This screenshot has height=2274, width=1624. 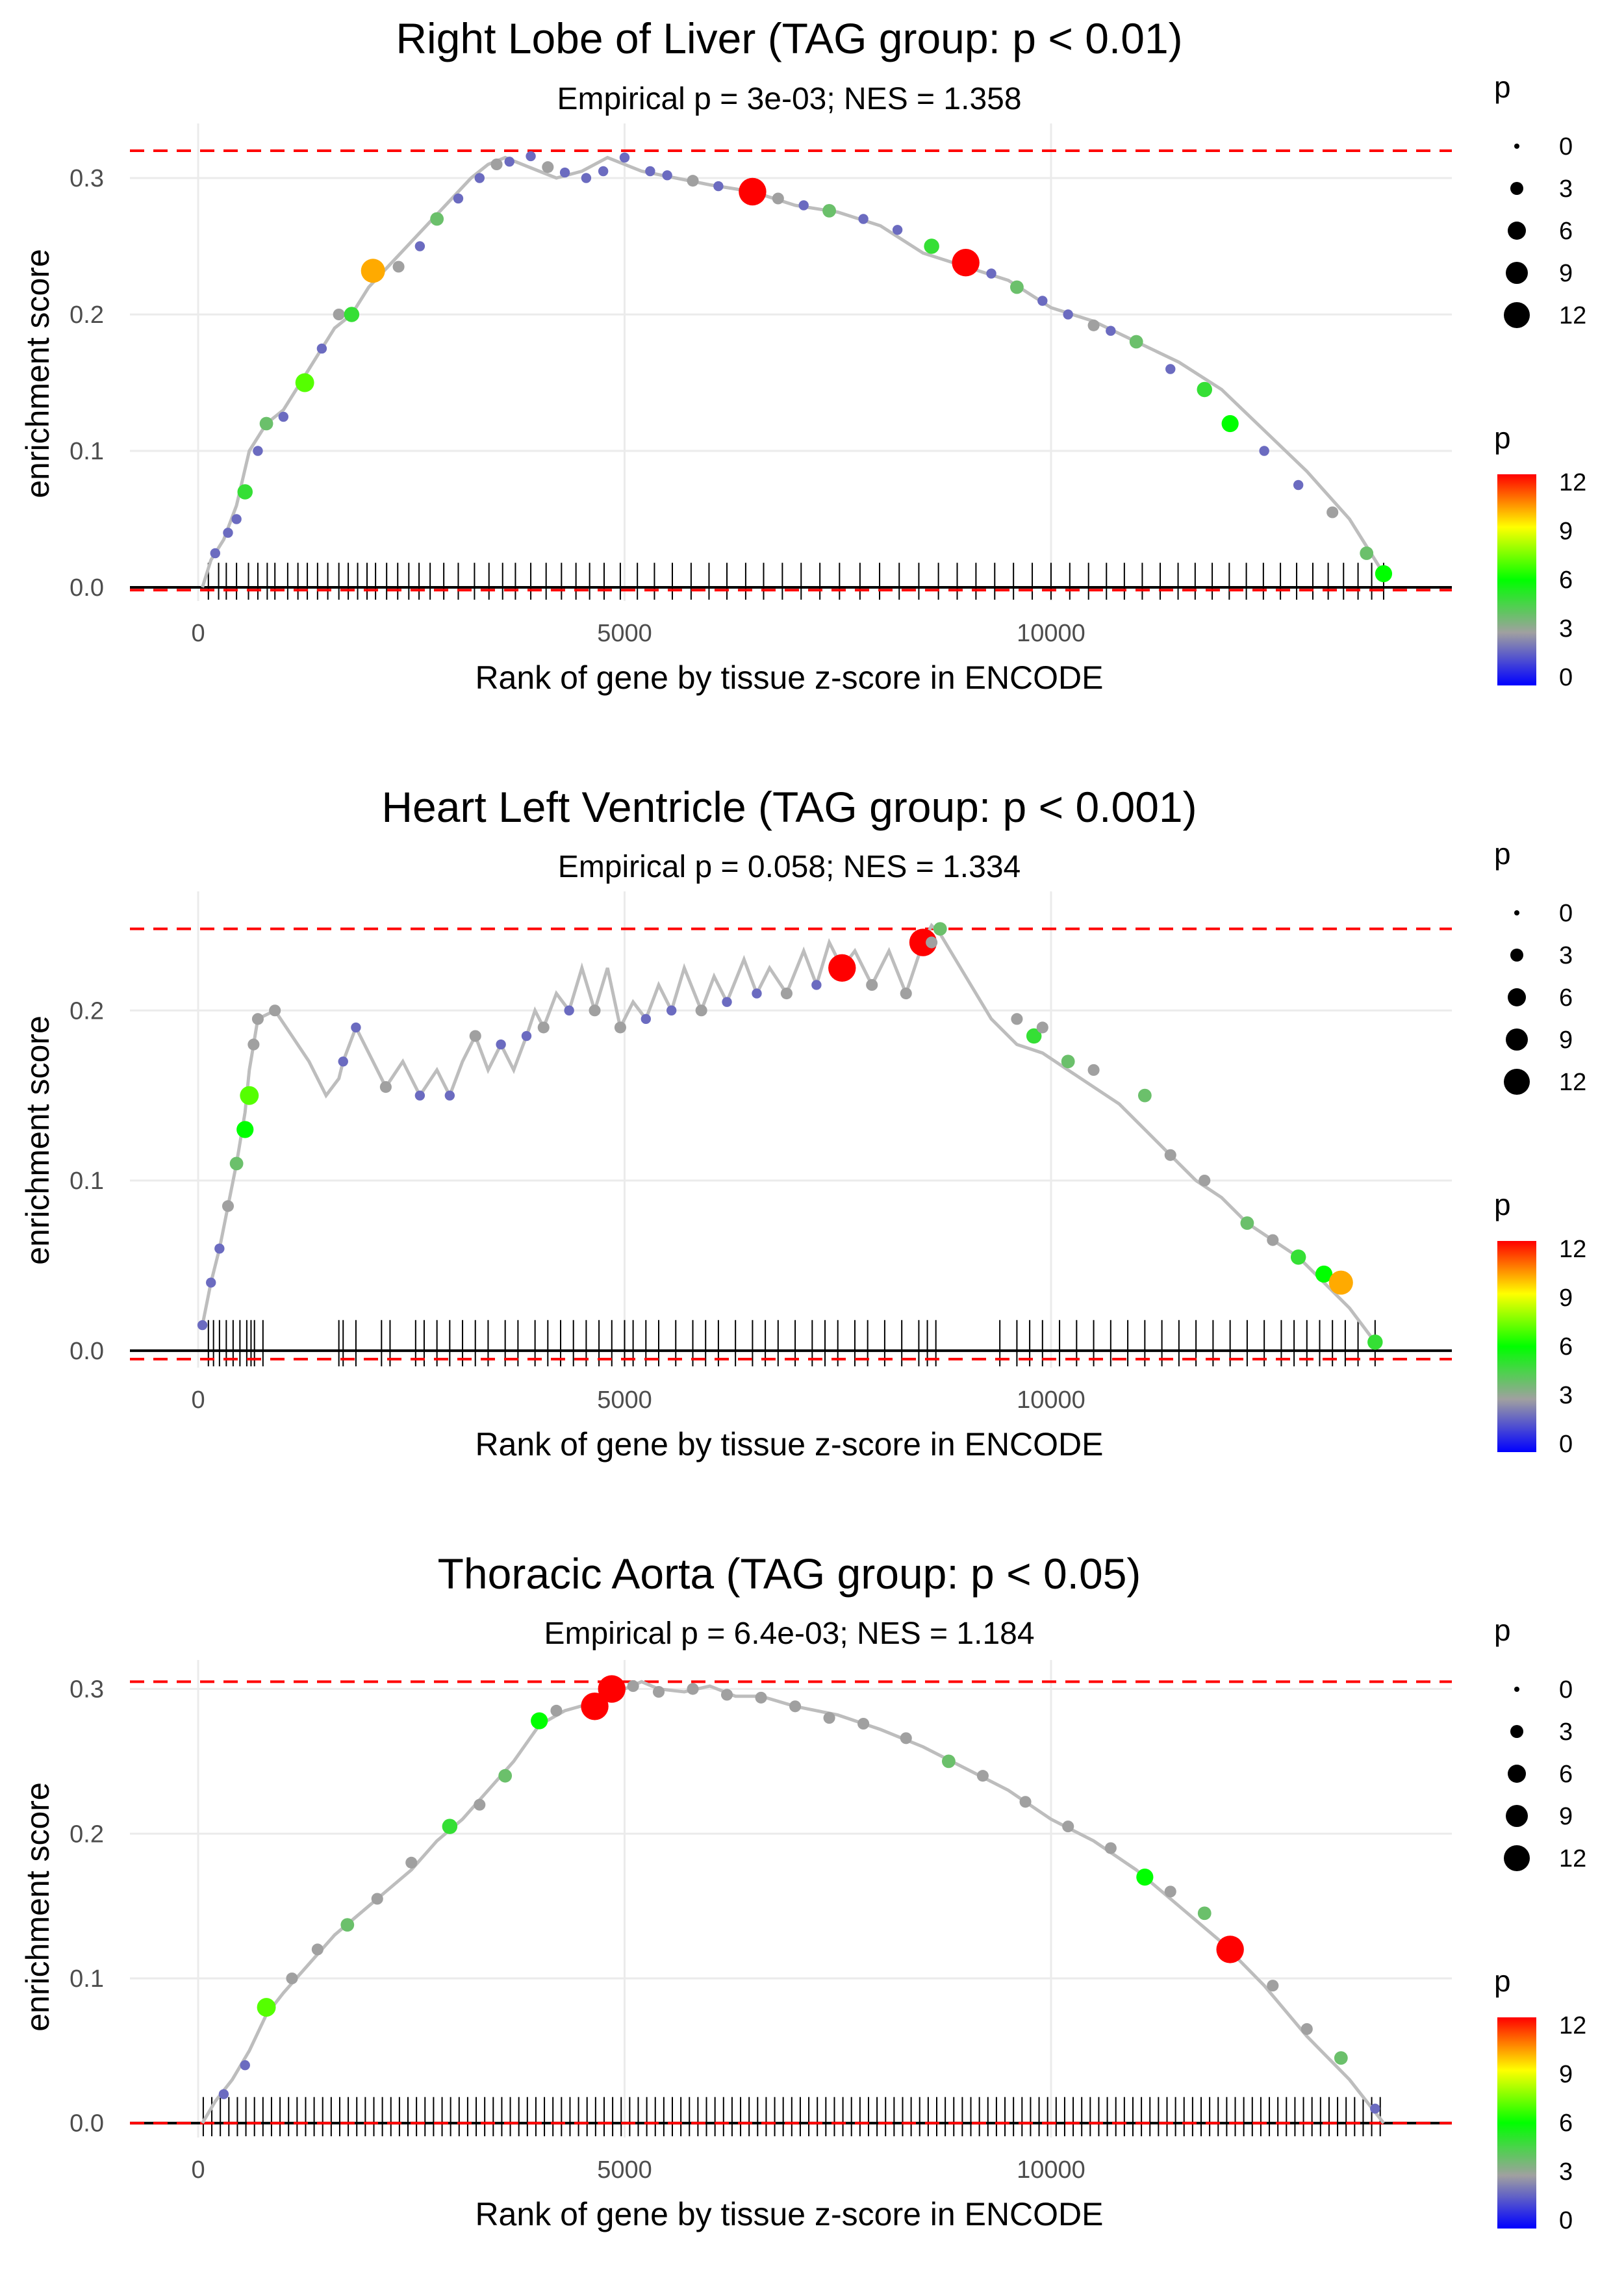 I want to click on size-legend-label: 9, so click(x=1566, y=1816).